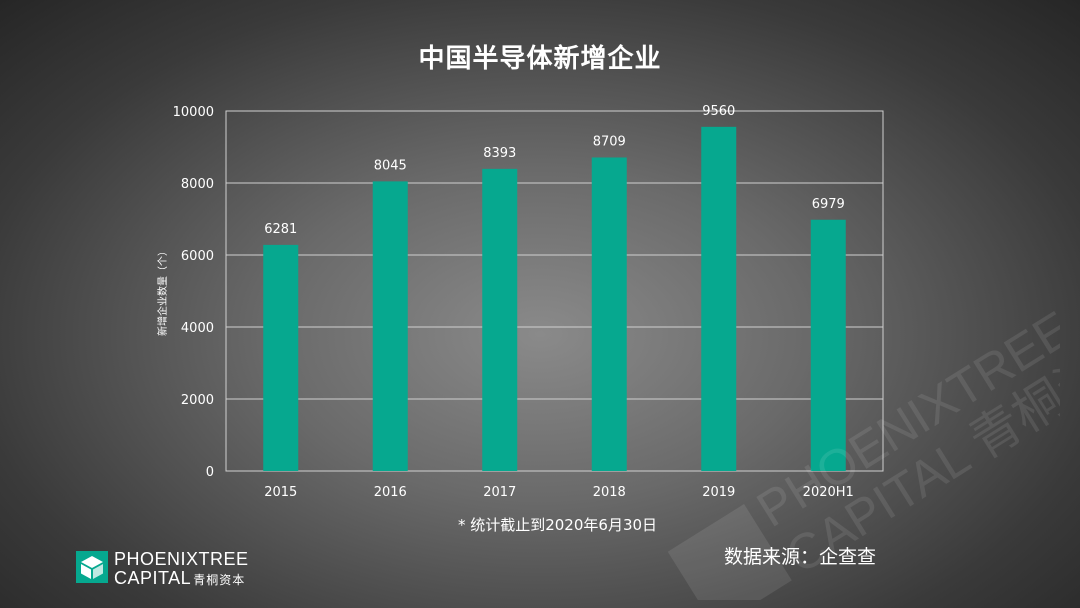  What do you see at coordinates (280, 492) in the screenshot?
I see `x-tick-label: 2015` at bounding box center [280, 492].